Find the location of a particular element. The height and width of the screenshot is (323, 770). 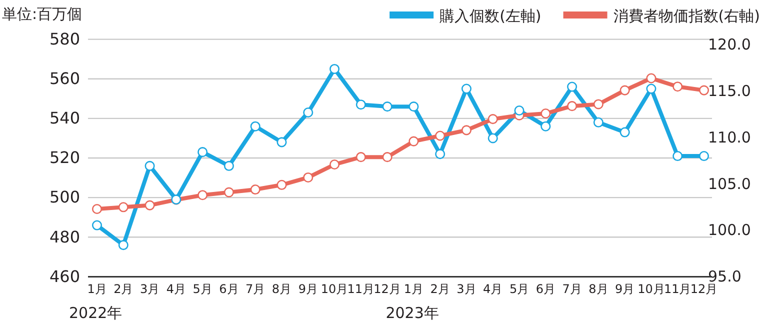

y-tick-label: 540 is located at coordinates (64, 118).